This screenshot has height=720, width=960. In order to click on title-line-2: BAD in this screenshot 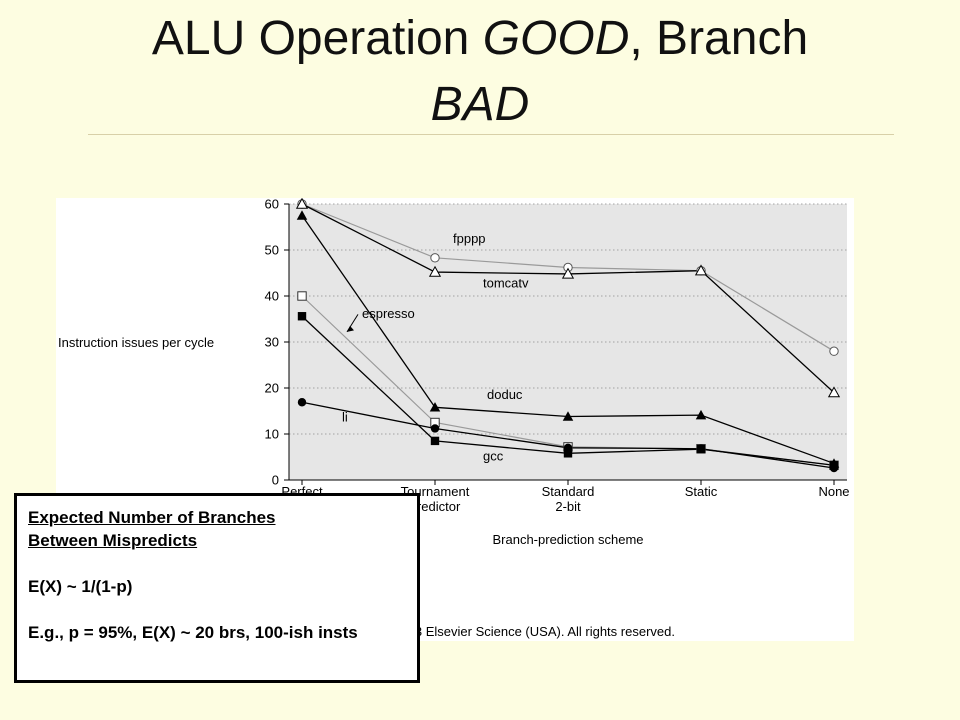, I will do `click(480, 105)`.